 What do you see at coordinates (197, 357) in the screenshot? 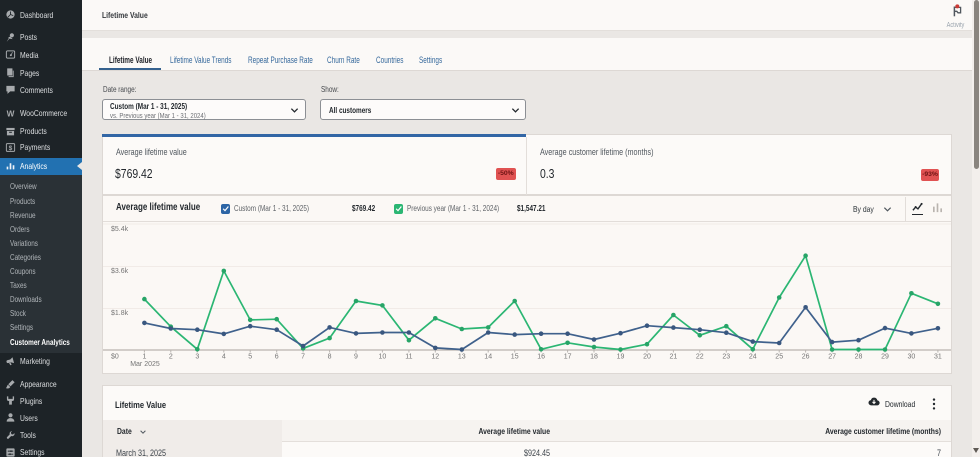
I see `svg-text: 3` at bounding box center [197, 357].